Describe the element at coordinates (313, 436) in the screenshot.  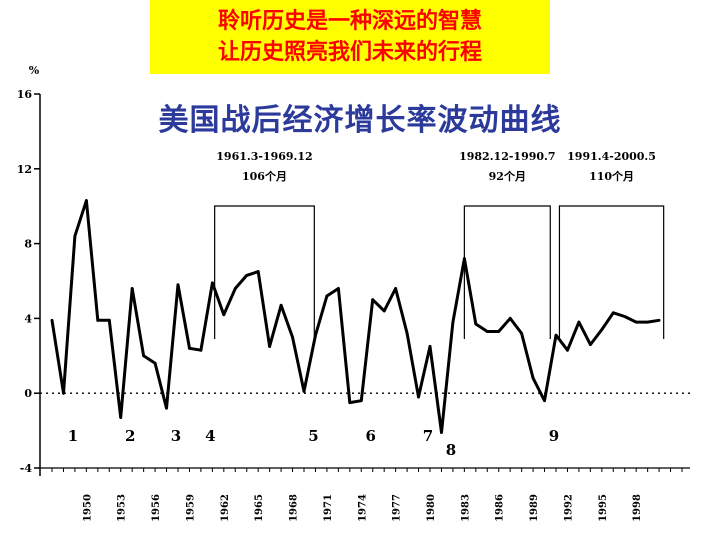
I see `trough-label-5: 5` at that location.